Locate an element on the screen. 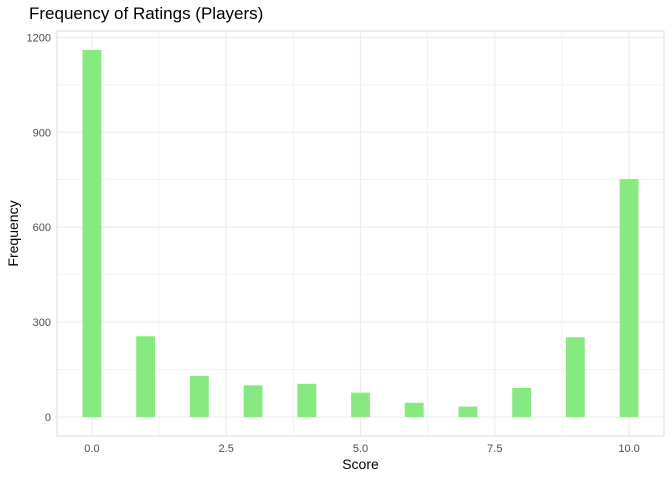  y-tick-label: 600 is located at coordinates (42, 228).